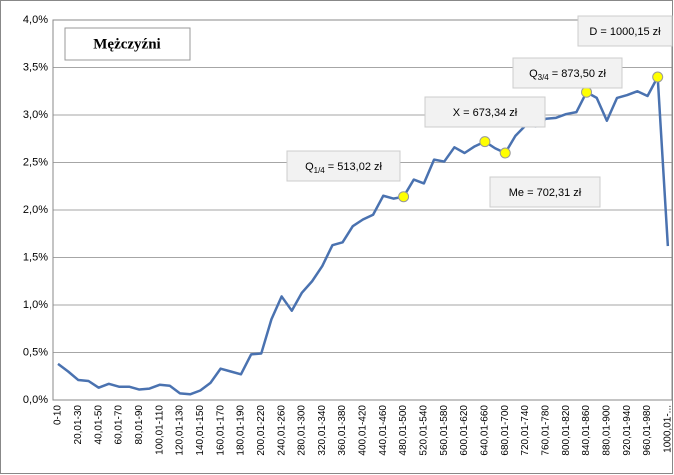  Describe the element at coordinates (119, 425) in the screenshot. I see `x-tick-label: 60,01-70` at that location.